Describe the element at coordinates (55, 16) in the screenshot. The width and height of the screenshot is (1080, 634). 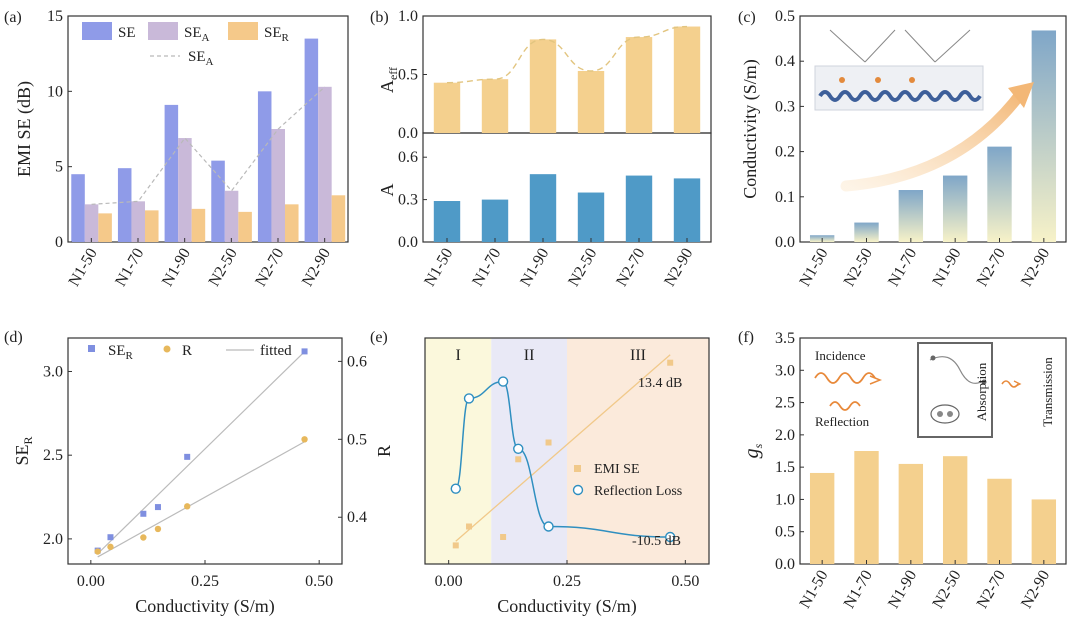
I see `y-tick-label: 15` at that location.